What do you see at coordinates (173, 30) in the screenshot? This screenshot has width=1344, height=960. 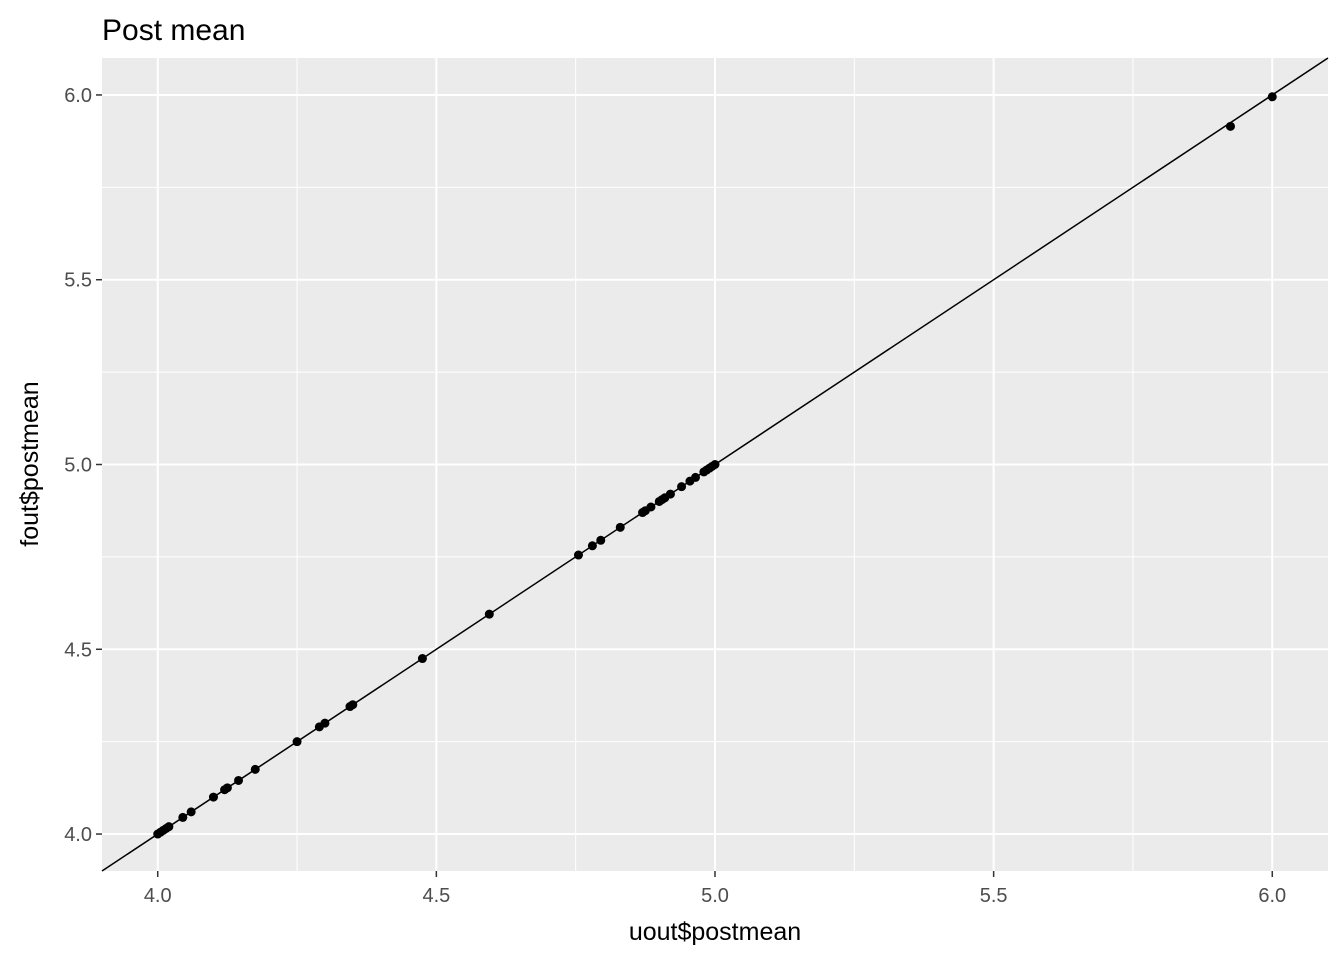 I see `chart-title: Post mean` at bounding box center [173, 30].